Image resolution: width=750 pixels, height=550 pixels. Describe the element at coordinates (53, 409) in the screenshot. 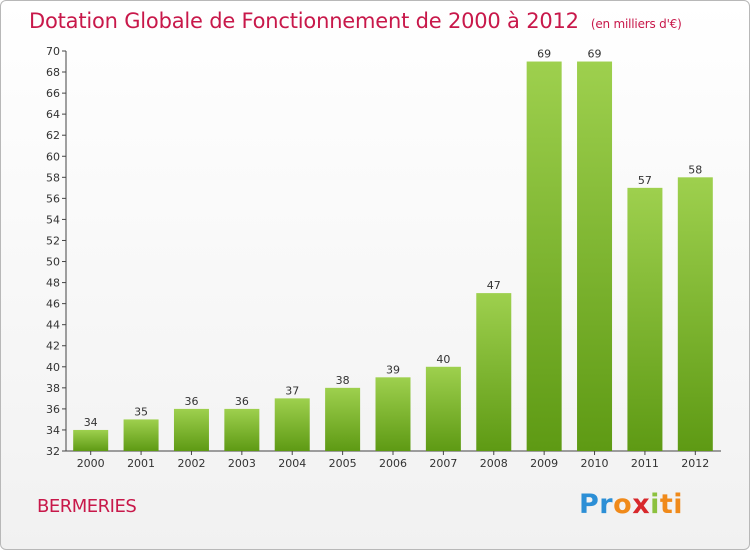

I see `y-tick-label: 36` at that location.